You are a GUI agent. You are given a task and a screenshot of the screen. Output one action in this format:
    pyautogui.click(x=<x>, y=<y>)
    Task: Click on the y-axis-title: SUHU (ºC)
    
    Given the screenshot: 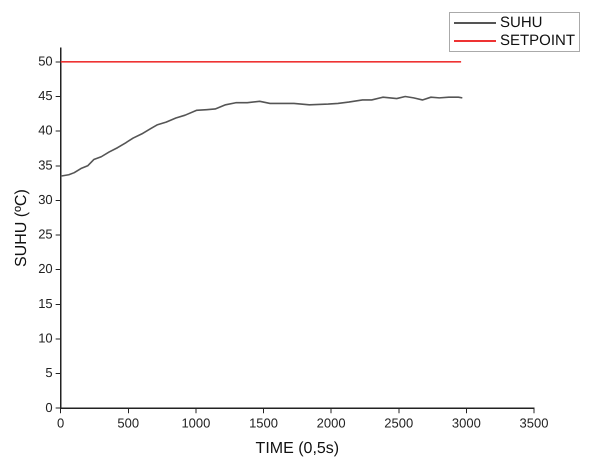 What is the action you would take?
    pyautogui.click(x=21, y=228)
    